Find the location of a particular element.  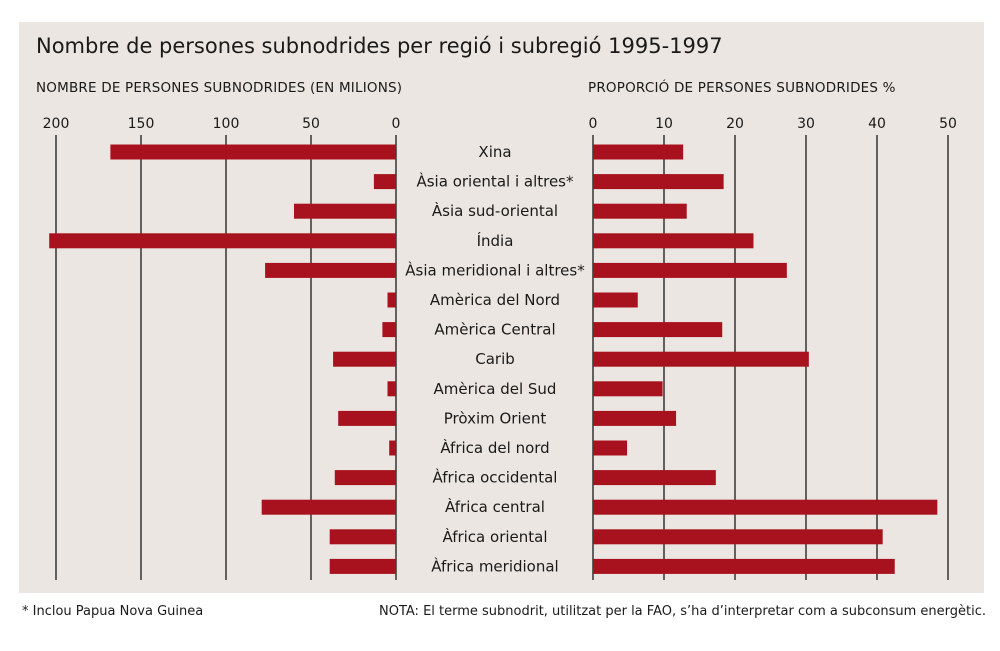

category-label: Carib is located at coordinates (495, 359).